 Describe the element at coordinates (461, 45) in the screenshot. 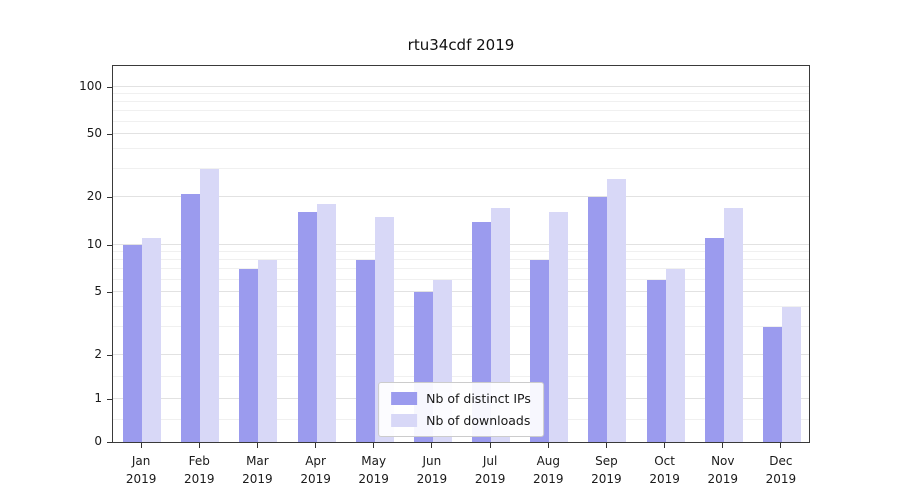

I see `chart-title: rtu34cdf 2019` at that location.